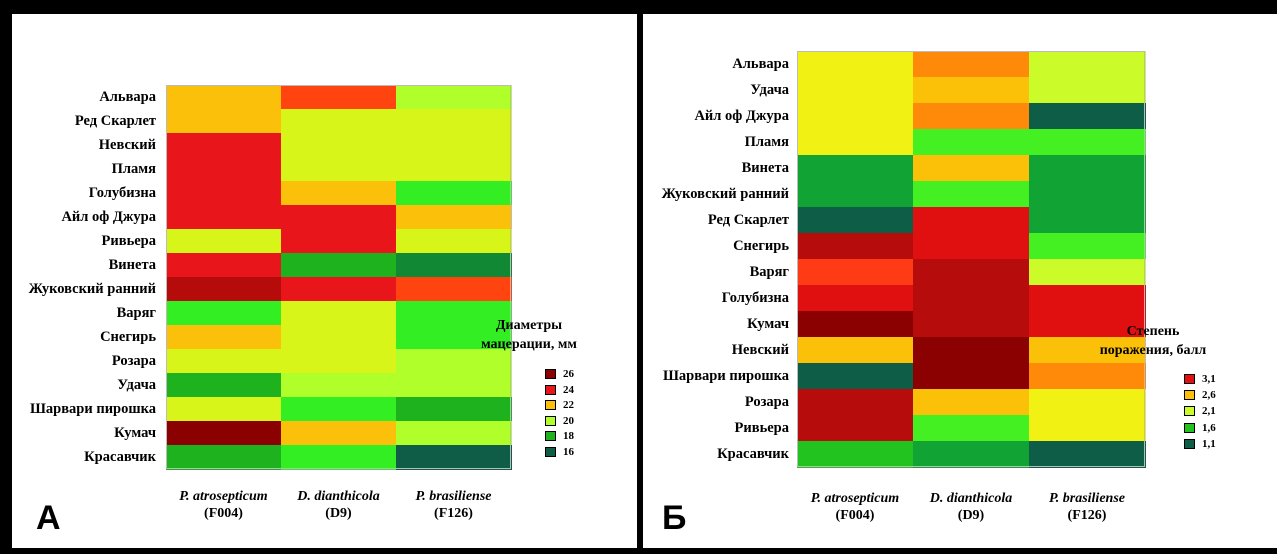 The width and height of the screenshot is (1277, 554). What do you see at coordinates (127, 97) in the screenshot?
I see `row-label: Альвара` at bounding box center [127, 97].